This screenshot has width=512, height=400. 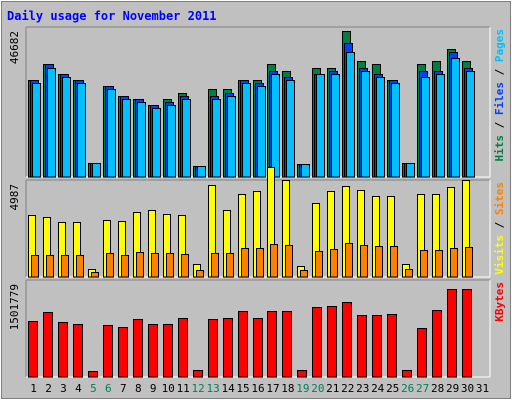 What do you see at coordinates (14, 47) in the screenshot?
I see `y-max-label: 46682` at bounding box center [14, 47].